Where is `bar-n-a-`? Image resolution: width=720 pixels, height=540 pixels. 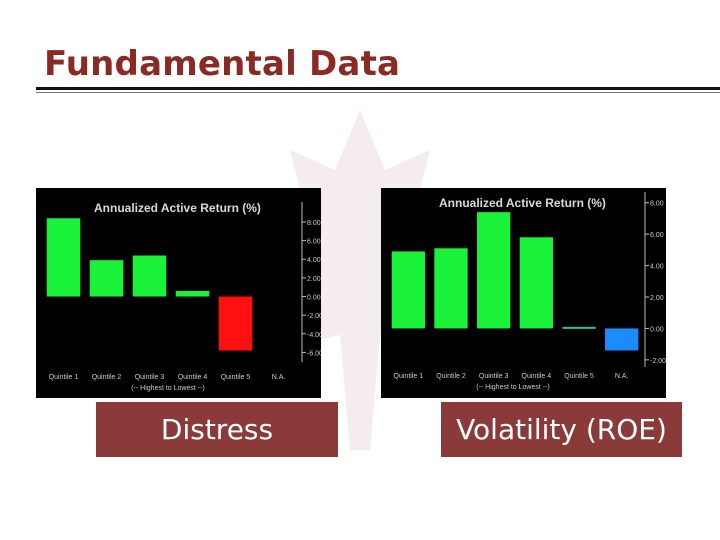
bar-n-a- is located at coordinates (622, 339).